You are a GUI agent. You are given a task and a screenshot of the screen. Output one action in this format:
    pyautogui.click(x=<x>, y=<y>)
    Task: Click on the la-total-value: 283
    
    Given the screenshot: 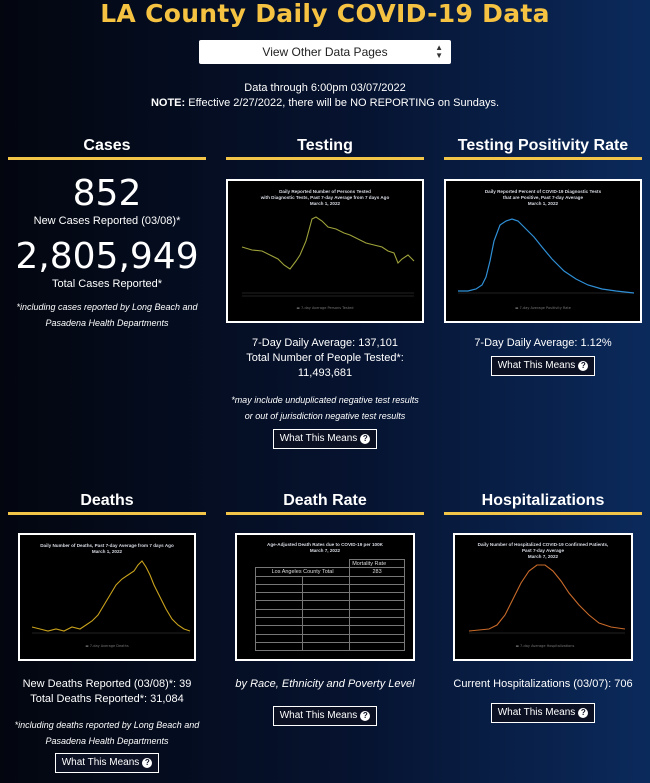 What is the action you would take?
    pyautogui.click(x=377, y=572)
    